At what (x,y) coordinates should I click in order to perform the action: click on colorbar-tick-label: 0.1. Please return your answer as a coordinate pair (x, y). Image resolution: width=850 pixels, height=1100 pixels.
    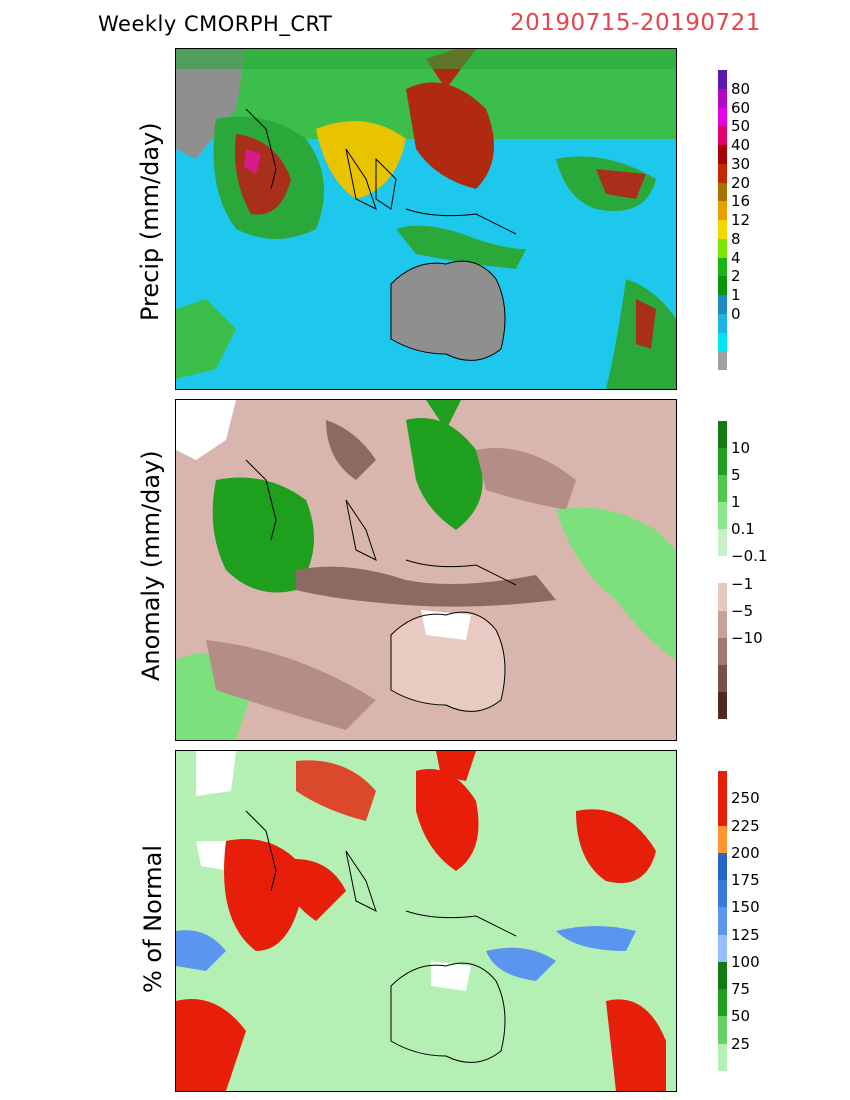
    Looking at the image, I should click on (743, 529).